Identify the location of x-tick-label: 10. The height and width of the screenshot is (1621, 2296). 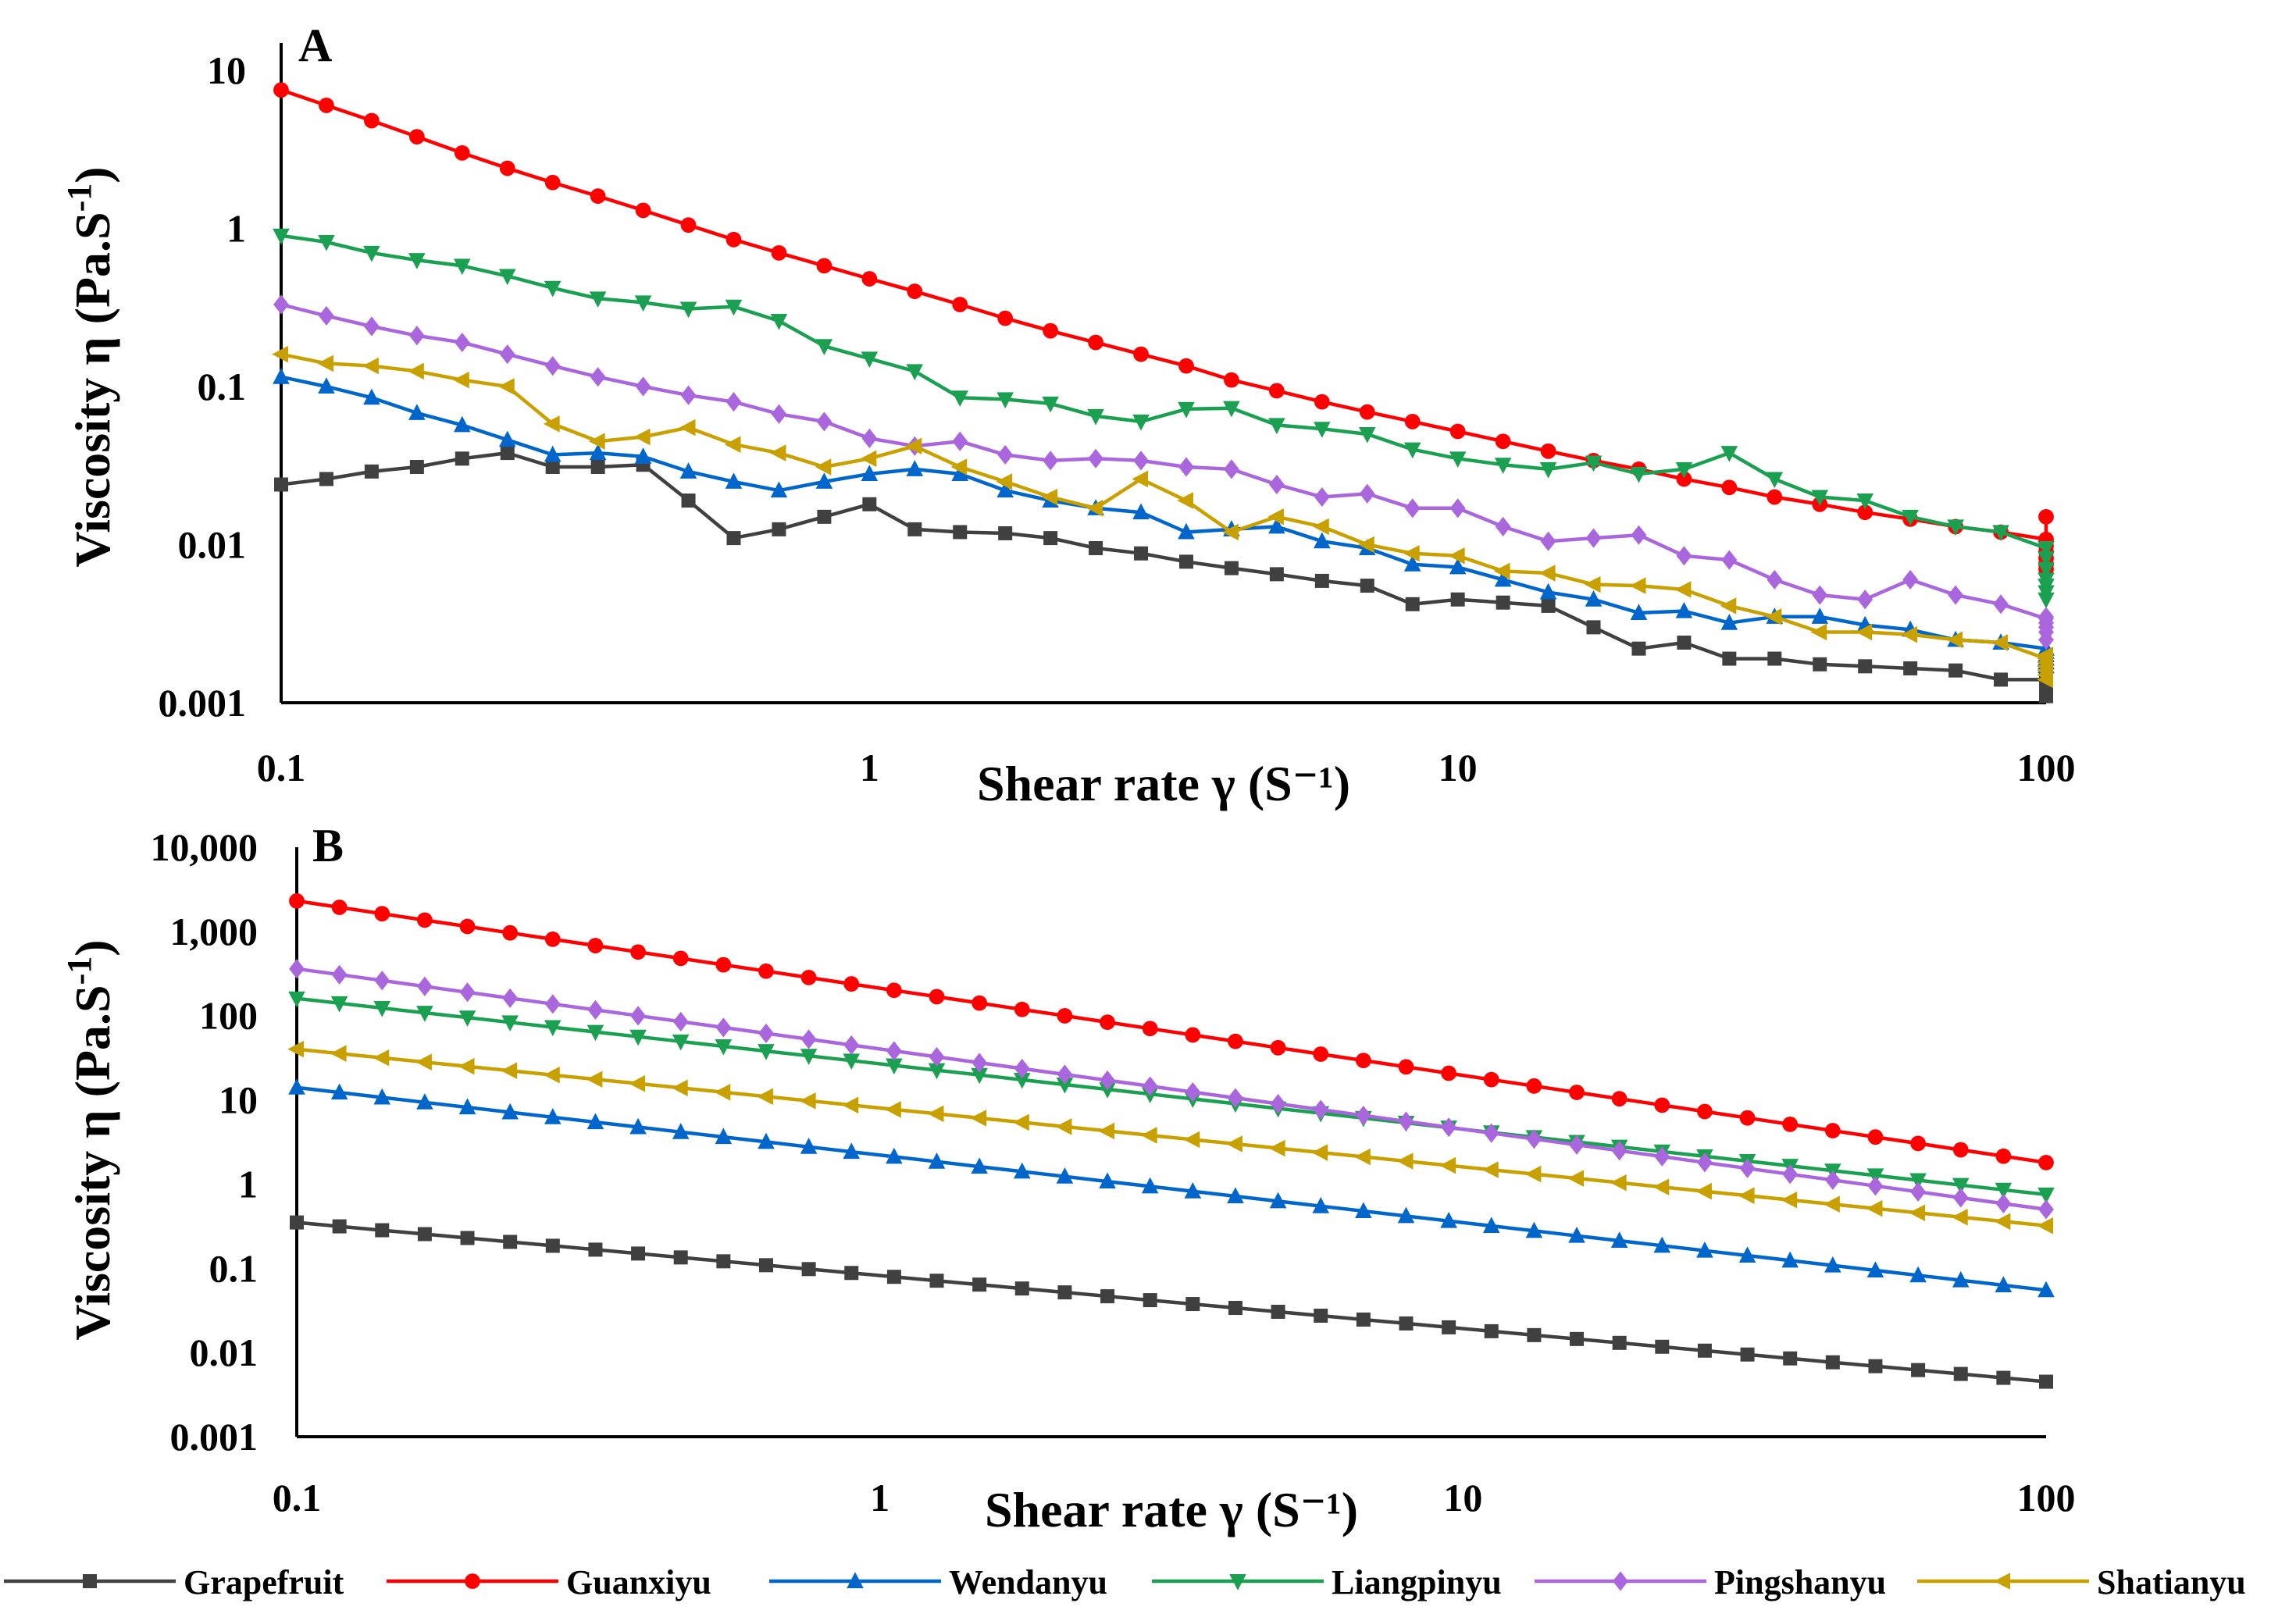
(1462, 1497).